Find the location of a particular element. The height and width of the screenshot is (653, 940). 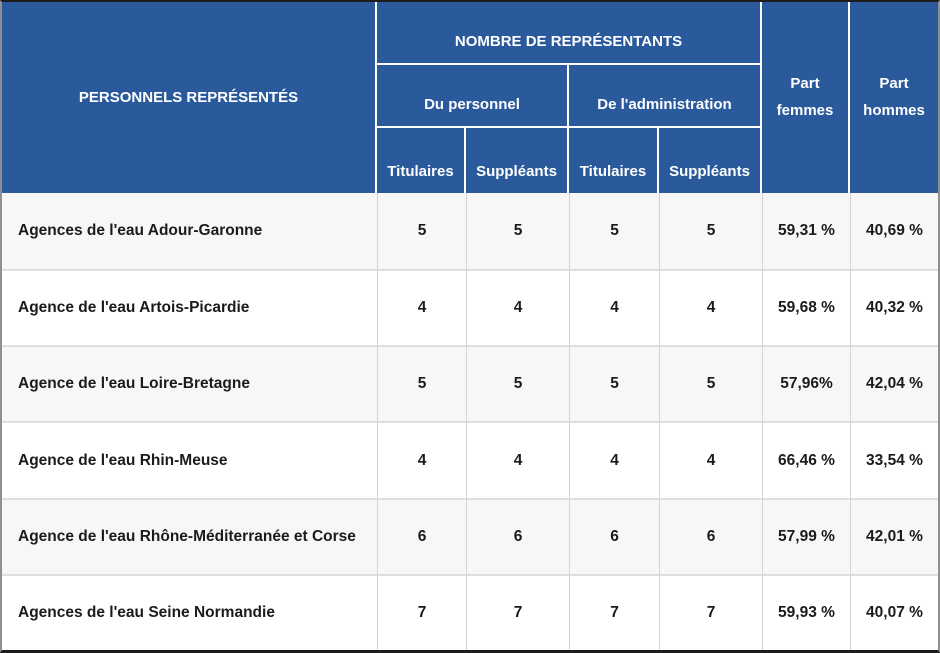

cell-part-hommes: 42,04 % is located at coordinates (894, 383).